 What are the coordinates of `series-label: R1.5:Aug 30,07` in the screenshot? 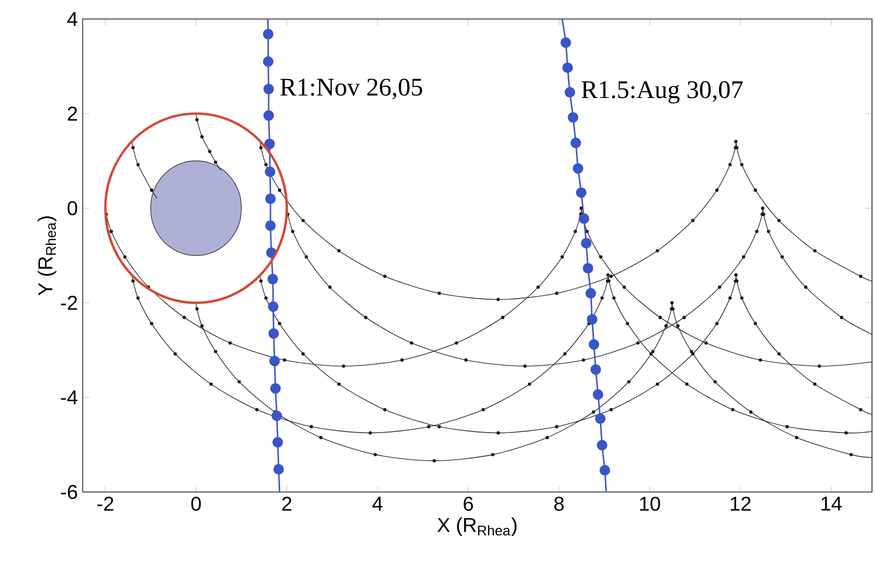 It's located at (662, 92).